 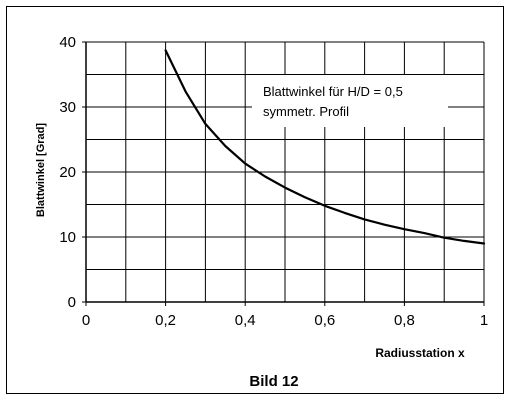 What do you see at coordinates (333, 91) in the screenshot?
I see `annotation-line-1: Blattwinkel für H/D = 0,5` at bounding box center [333, 91].